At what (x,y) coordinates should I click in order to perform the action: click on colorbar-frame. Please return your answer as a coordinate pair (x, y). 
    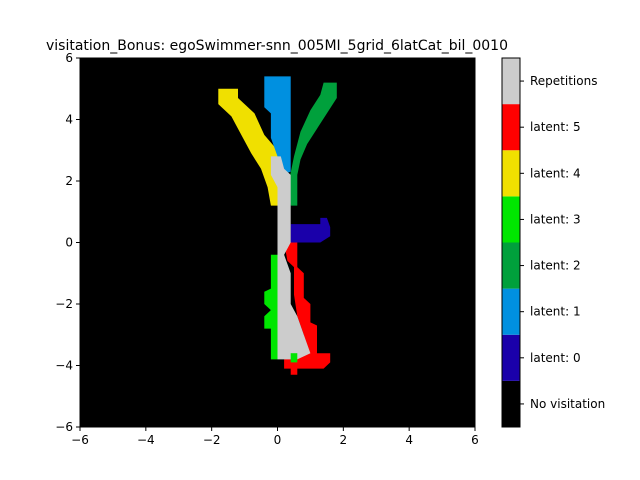
    Looking at the image, I should click on (511, 242).